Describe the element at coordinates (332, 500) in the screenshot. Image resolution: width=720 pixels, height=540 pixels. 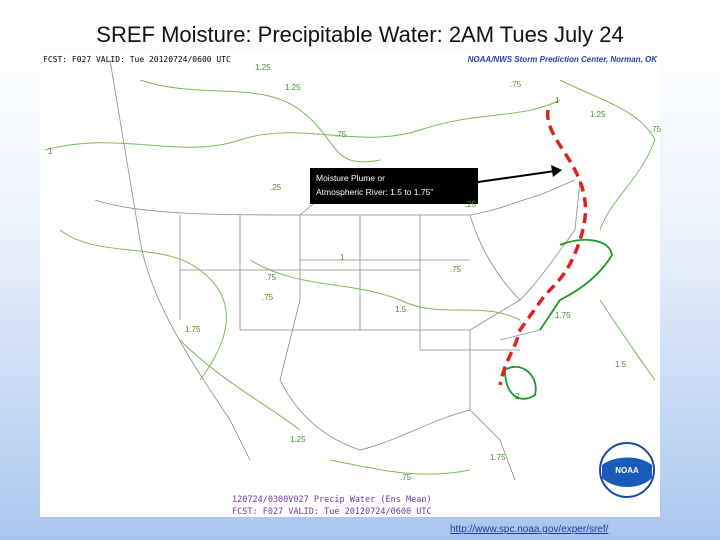
I see `map-footer: 120724/0300V027 Precip Water (Ens Mean)` at that location.